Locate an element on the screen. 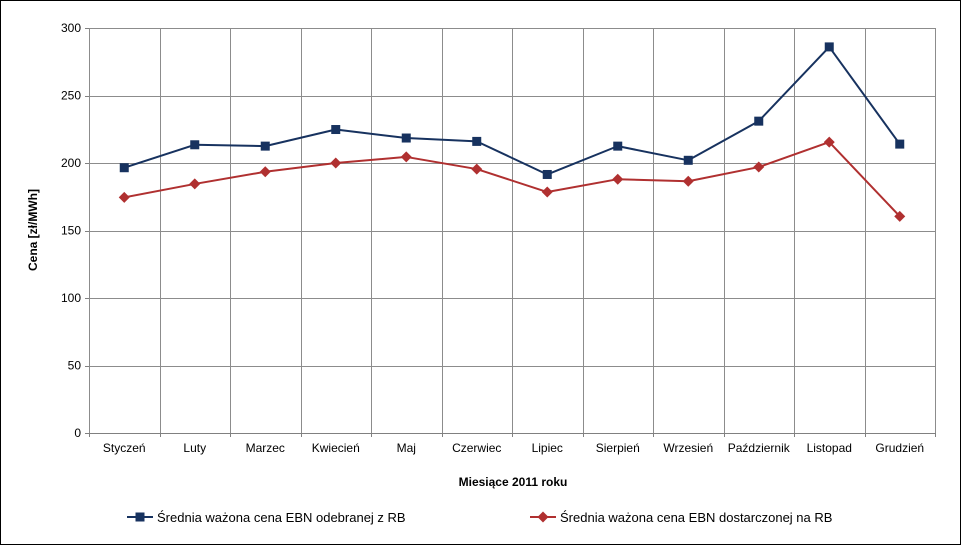  y-tick-label: 150 is located at coordinates (71, 231).